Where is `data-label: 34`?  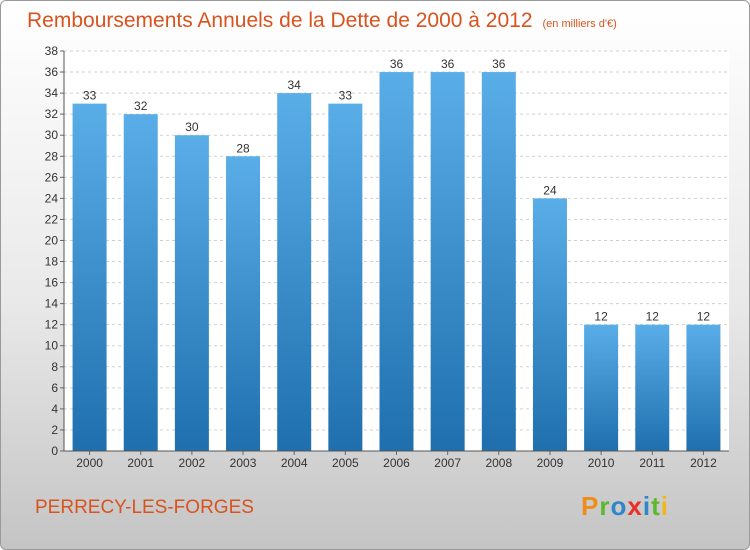
data-label: 34 is located at coordinates (295, 85).